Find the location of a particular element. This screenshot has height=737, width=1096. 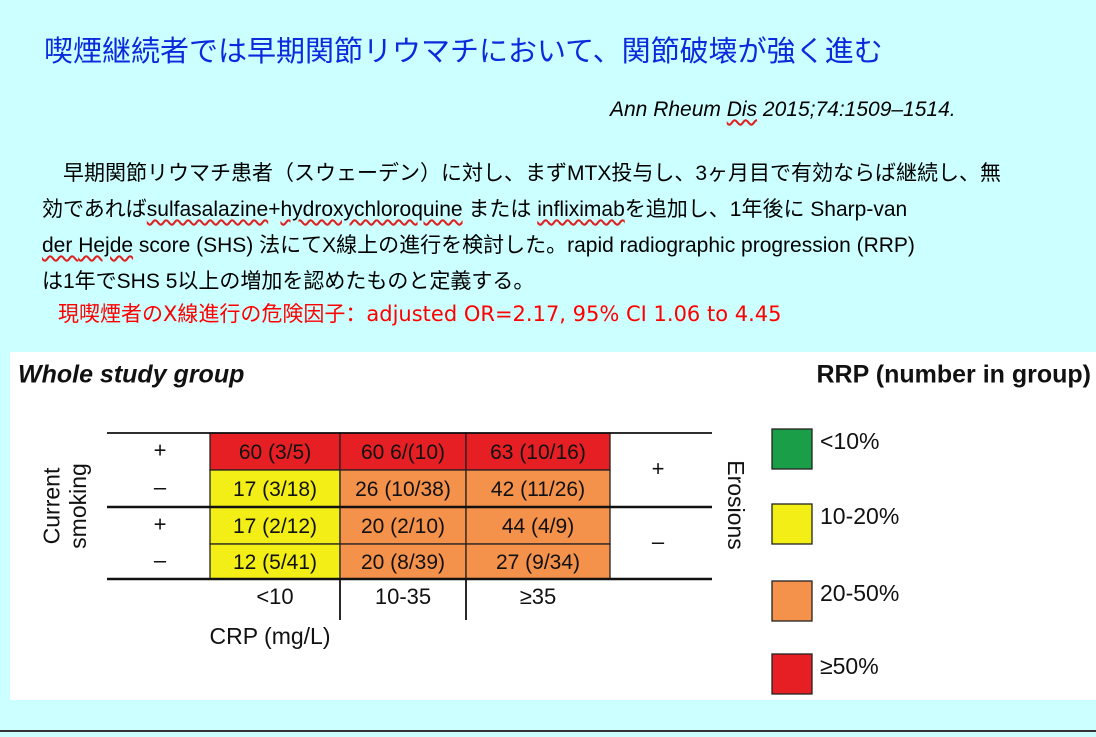

cell-label: 27 (9/34) is located at coordinates (538, 562).